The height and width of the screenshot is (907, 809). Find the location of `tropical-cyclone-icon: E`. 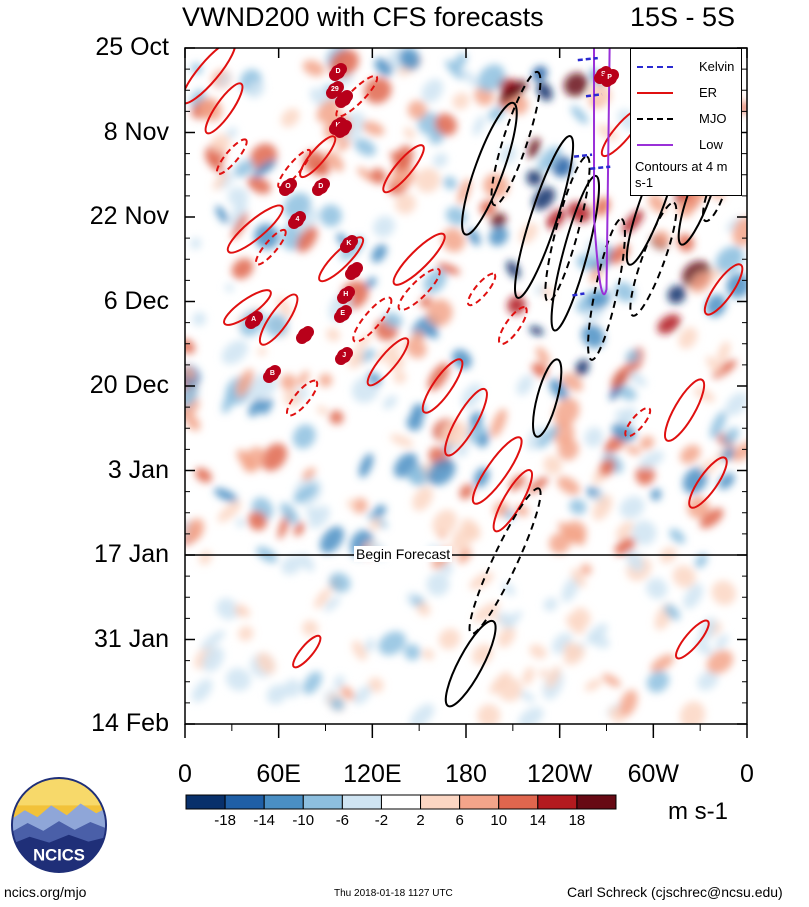

tropical-cyclone-icon: E is located at coordinates (342, 313).